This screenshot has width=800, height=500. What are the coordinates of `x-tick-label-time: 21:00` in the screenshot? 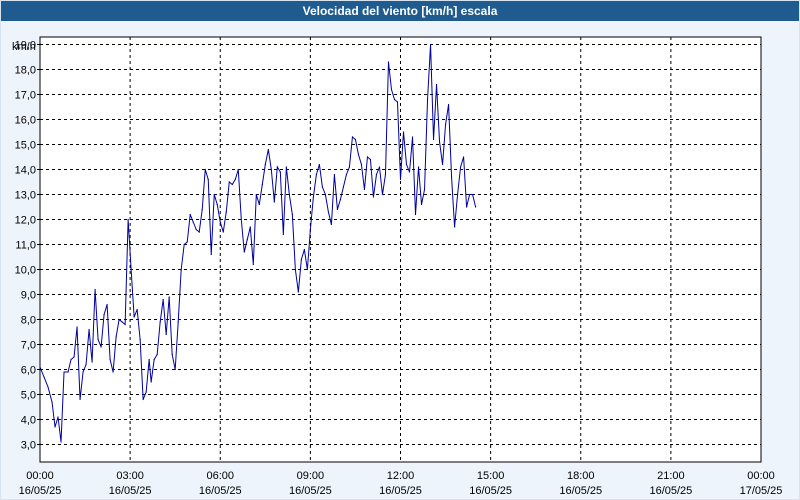 It's located at (671, 476).